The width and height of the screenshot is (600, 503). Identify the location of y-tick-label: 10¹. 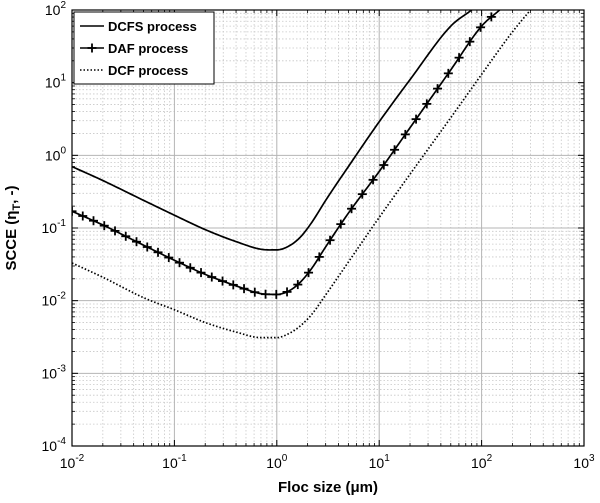
(56, 82).